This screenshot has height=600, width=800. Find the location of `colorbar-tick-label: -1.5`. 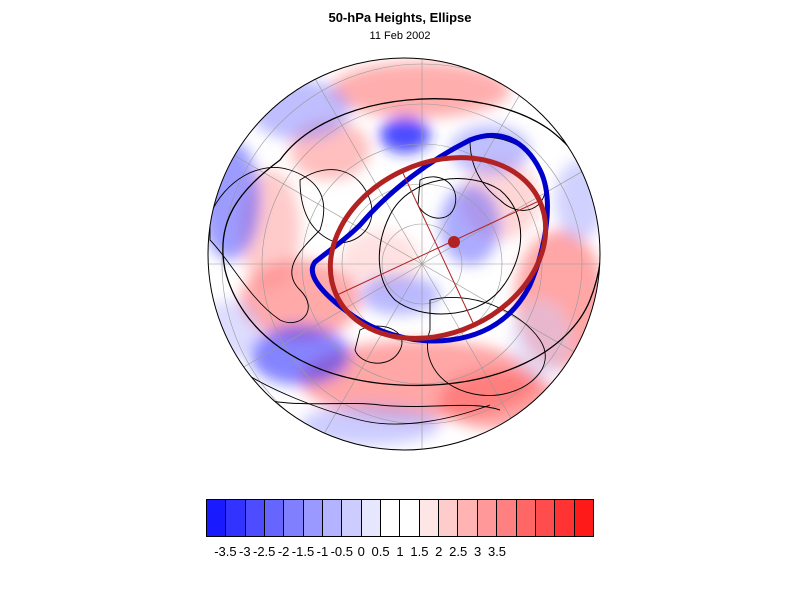

colorbar-tick-label: -1.5 is located at coordinates (303, 551).